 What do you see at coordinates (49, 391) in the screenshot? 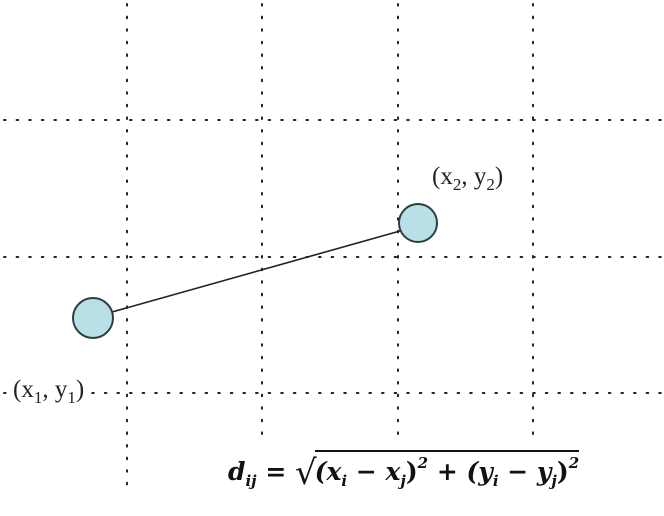
I see `point-1-label: (x1, y1)` at bounding box center [49, 391].